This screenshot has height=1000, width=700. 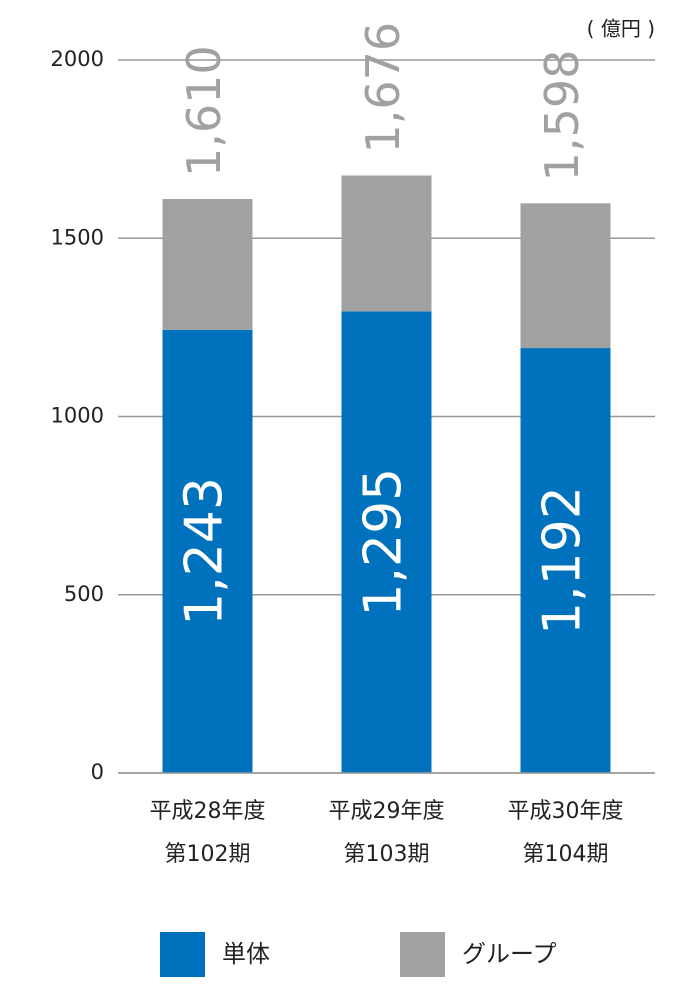 I want to click on x-tick-label: 平成30年度, so click(x=566, y=811).